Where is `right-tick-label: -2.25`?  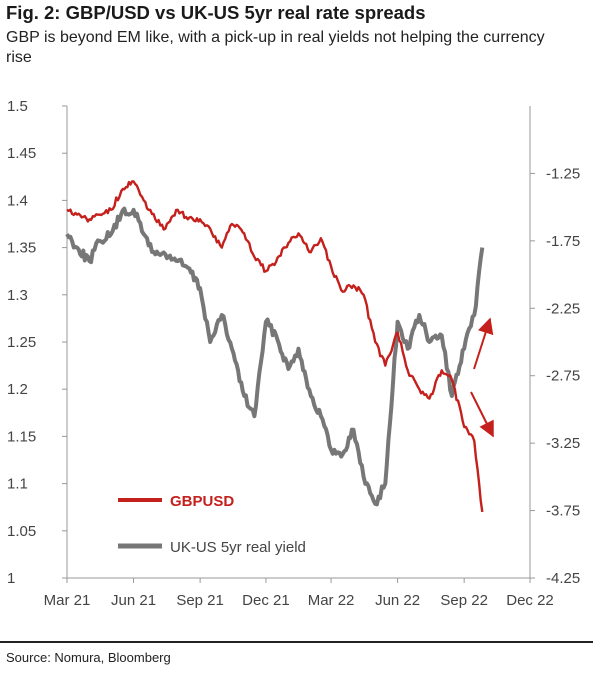 right-tick-label: -2.25 is located at coordinates (563, 308).